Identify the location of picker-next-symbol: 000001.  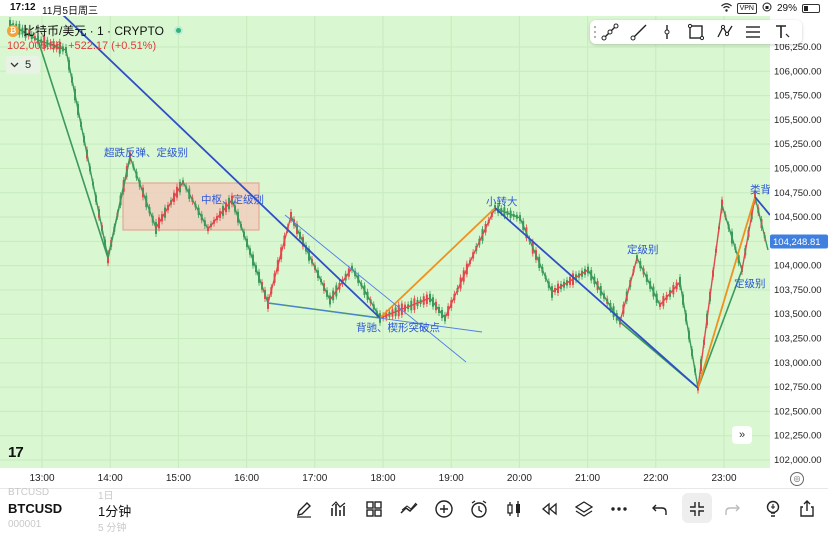
(25, 524).